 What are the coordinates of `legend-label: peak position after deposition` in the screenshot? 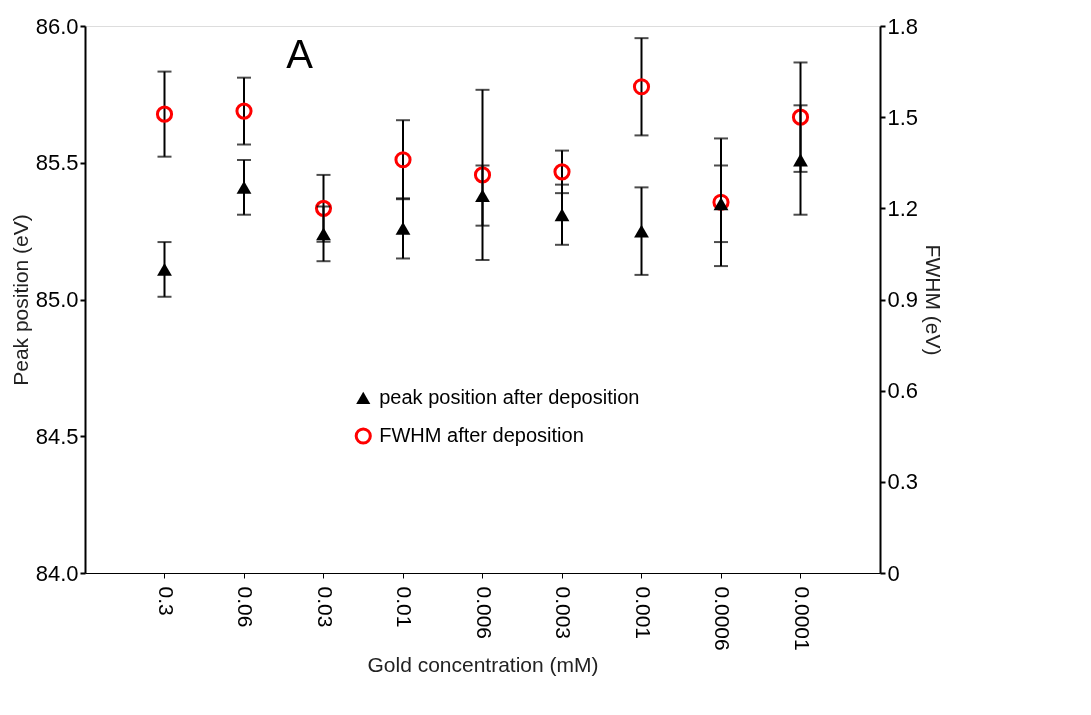 It's located at (509, 396).